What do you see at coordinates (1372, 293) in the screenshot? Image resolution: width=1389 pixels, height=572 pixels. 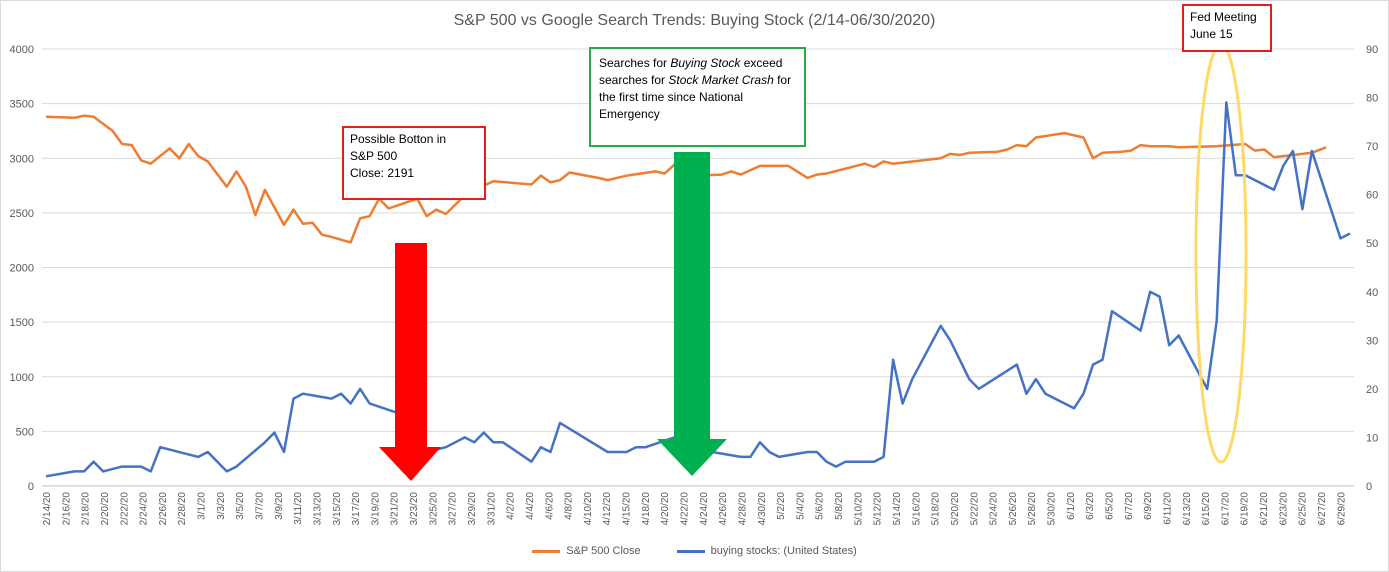 I see `y-right-tick-label: 40` at bounding box center [1372, 293].